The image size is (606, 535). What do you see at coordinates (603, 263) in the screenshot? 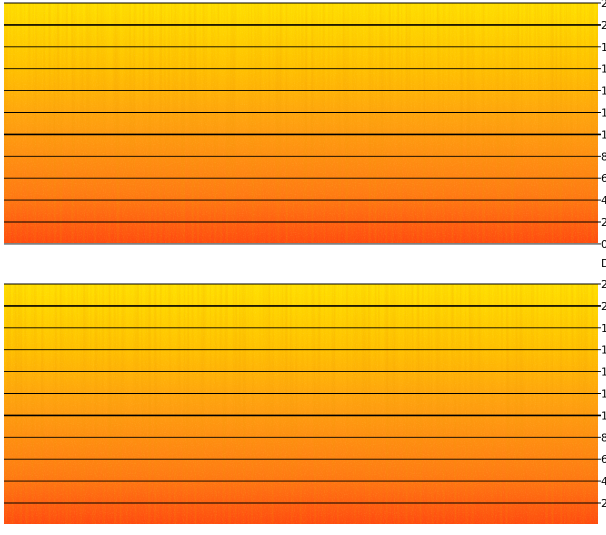
I see `separator-label: D` at bounding box center [603, 263].